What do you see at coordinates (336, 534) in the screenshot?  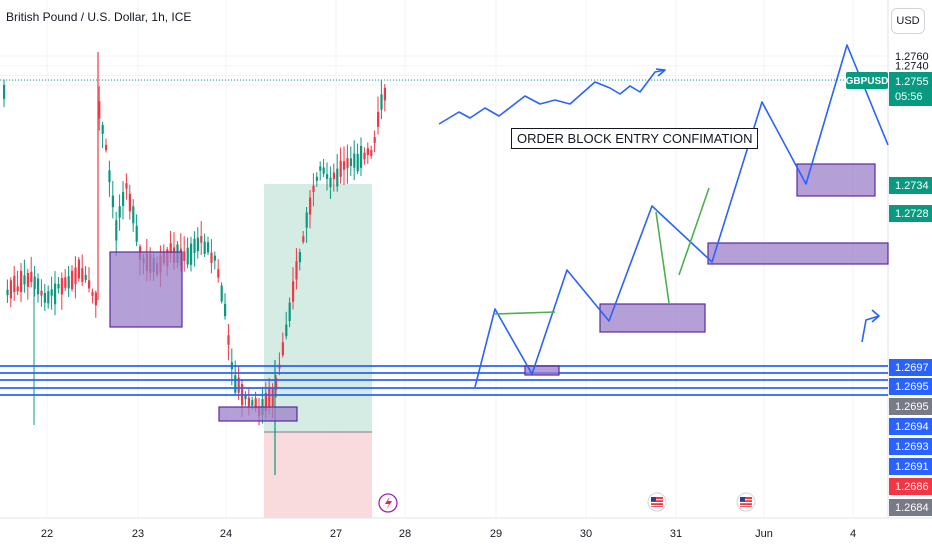 I see `time-axis-label: 27` at bounding box center [336, 534].